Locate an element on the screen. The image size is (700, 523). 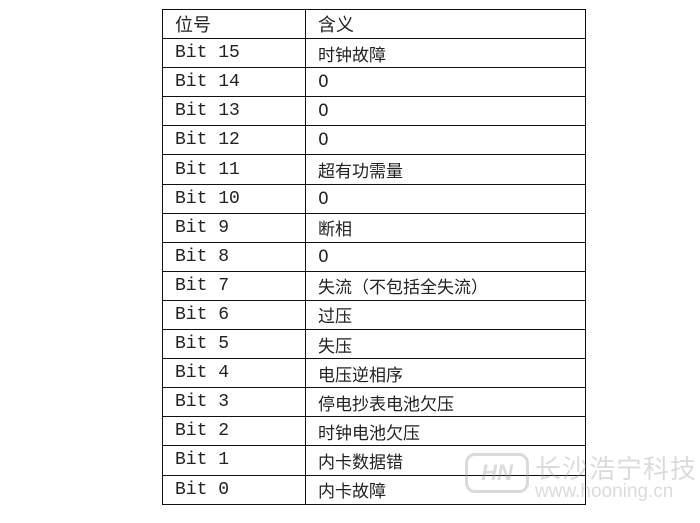
bit-cell: Bit 6 is located at coordinates (234, 315).